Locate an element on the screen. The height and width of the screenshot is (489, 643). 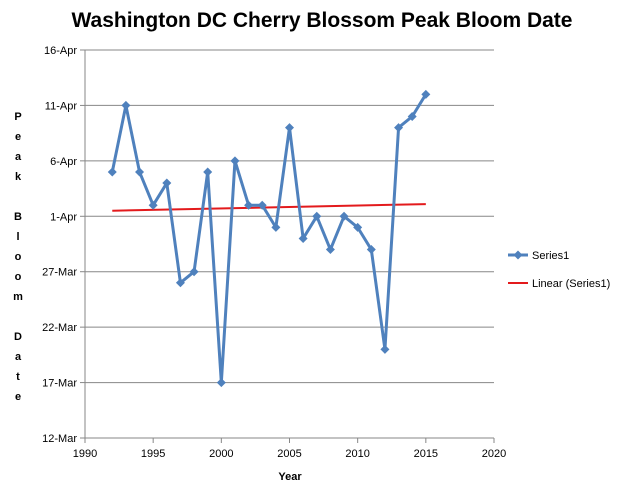
legend-series1-label: Series1 is located at coordinates (550, 256).